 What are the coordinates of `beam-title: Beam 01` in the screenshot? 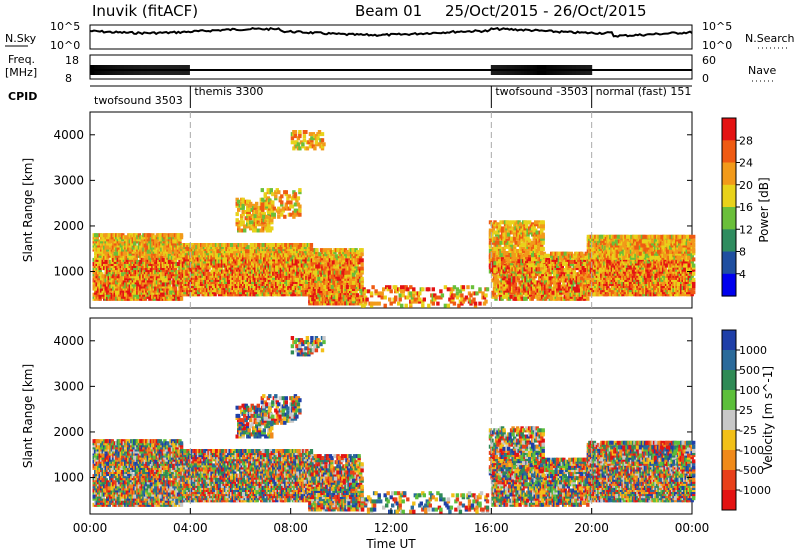 It's located at (388, 11).